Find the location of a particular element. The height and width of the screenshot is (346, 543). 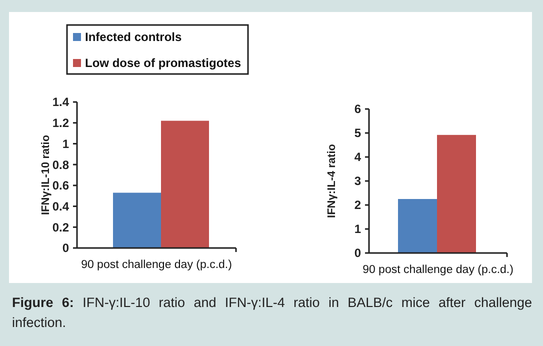

y-tick-label: 0.6 is located at coordinates (61, 185).